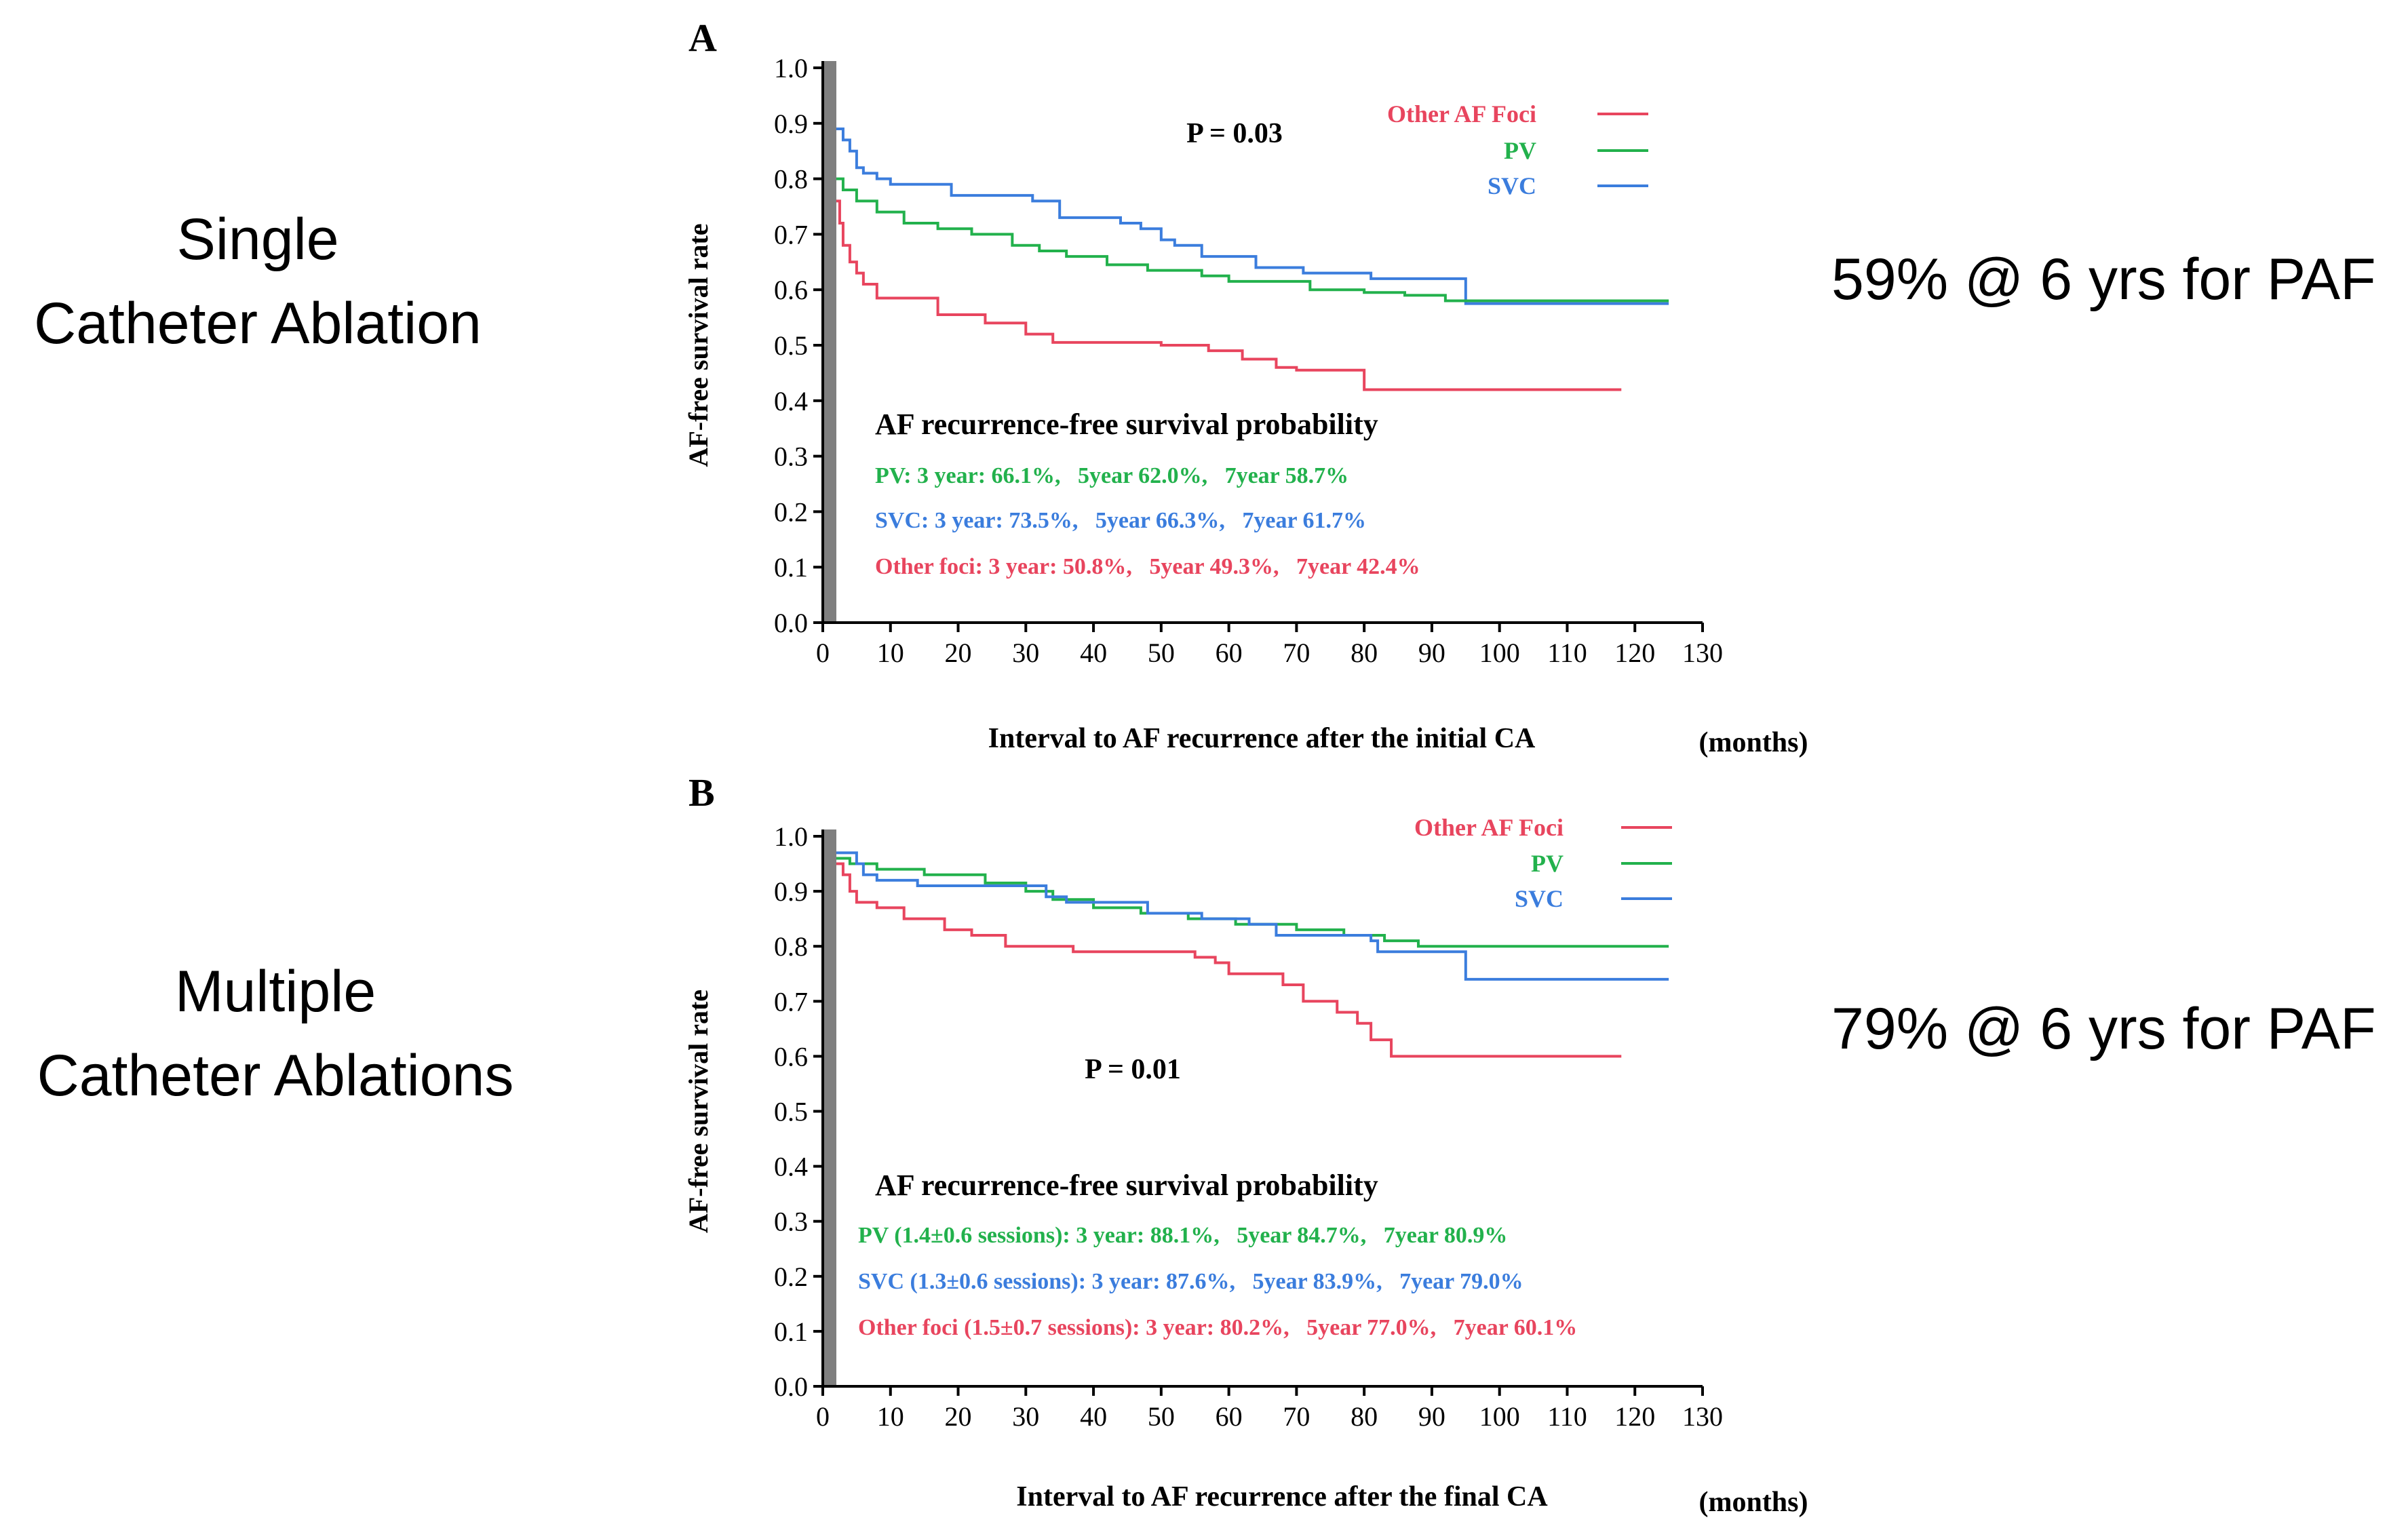  Describe the element at coordinates (959, 1416) in the screenshot. I see `chartB-x-tick-label: 20` at that location.